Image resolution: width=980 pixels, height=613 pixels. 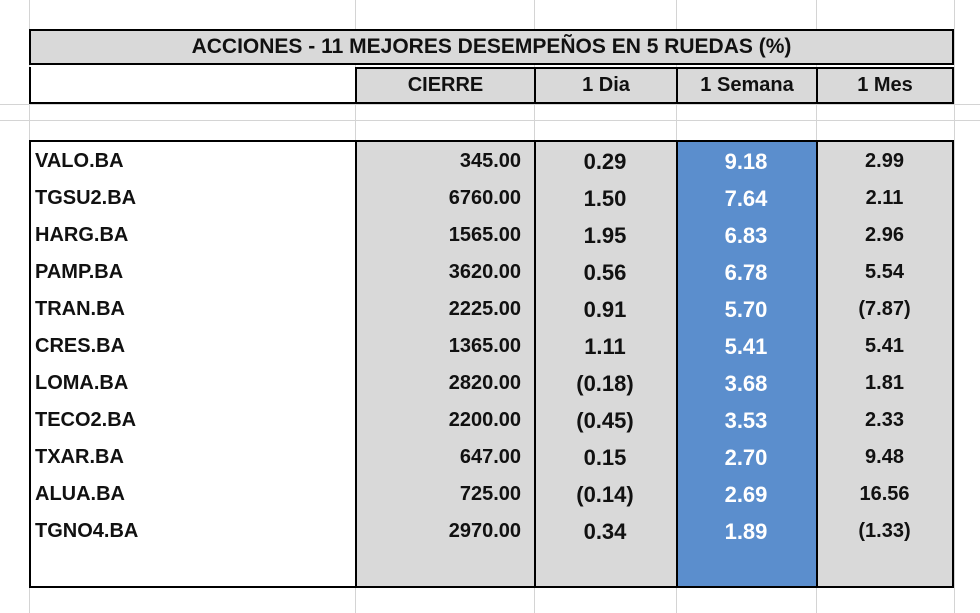 I want to click on header-1-mes: 1 Mes, so click(x=885, y=85).